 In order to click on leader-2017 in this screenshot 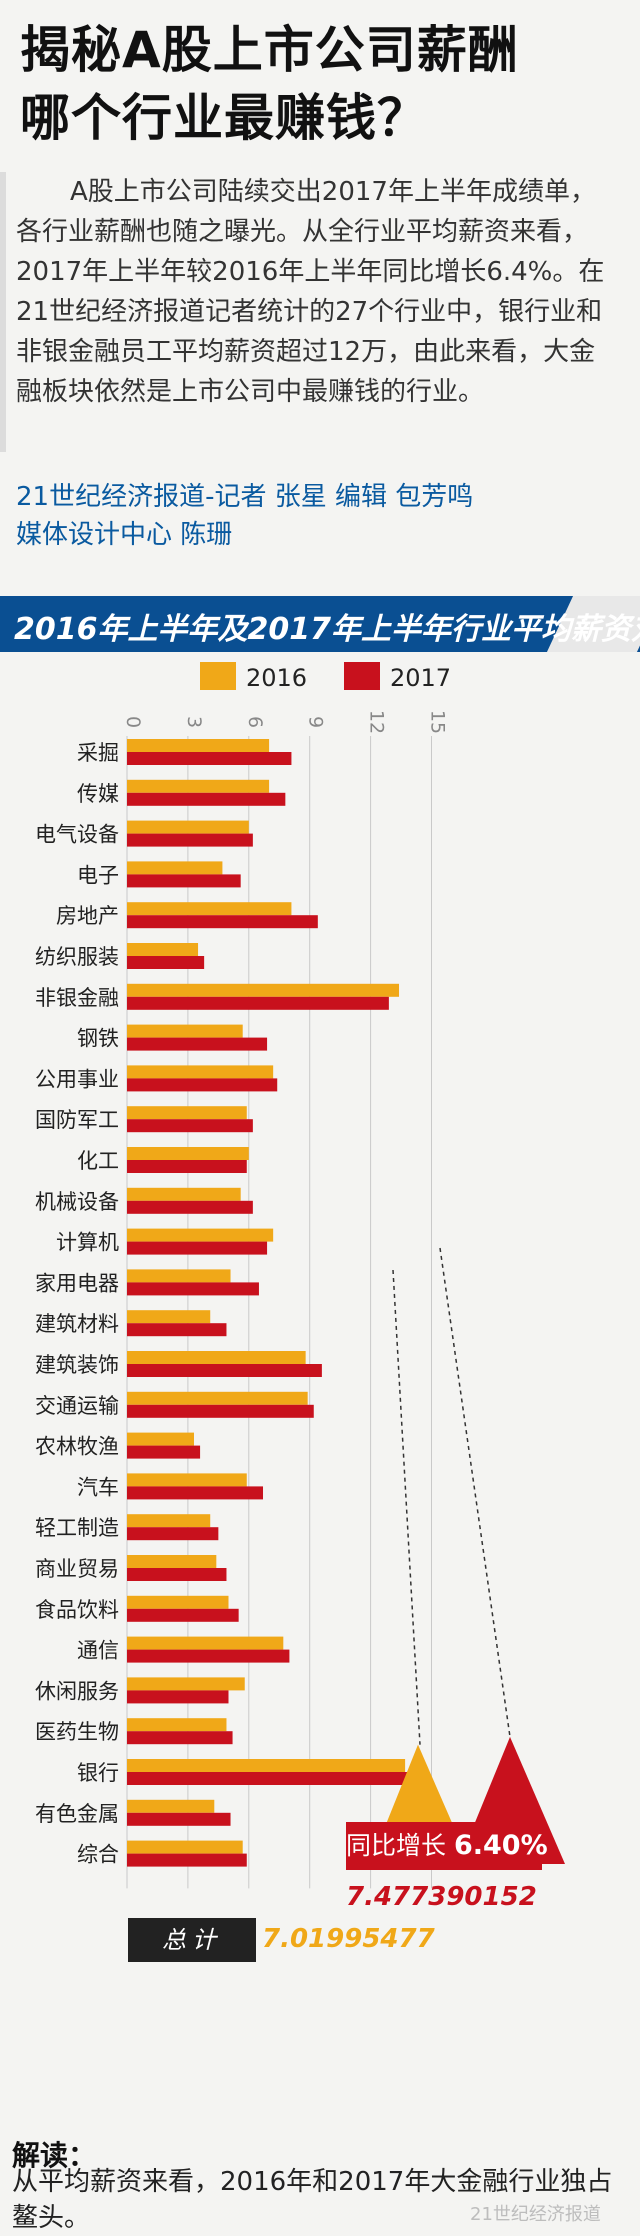, I will do `click(475, 1492)`.